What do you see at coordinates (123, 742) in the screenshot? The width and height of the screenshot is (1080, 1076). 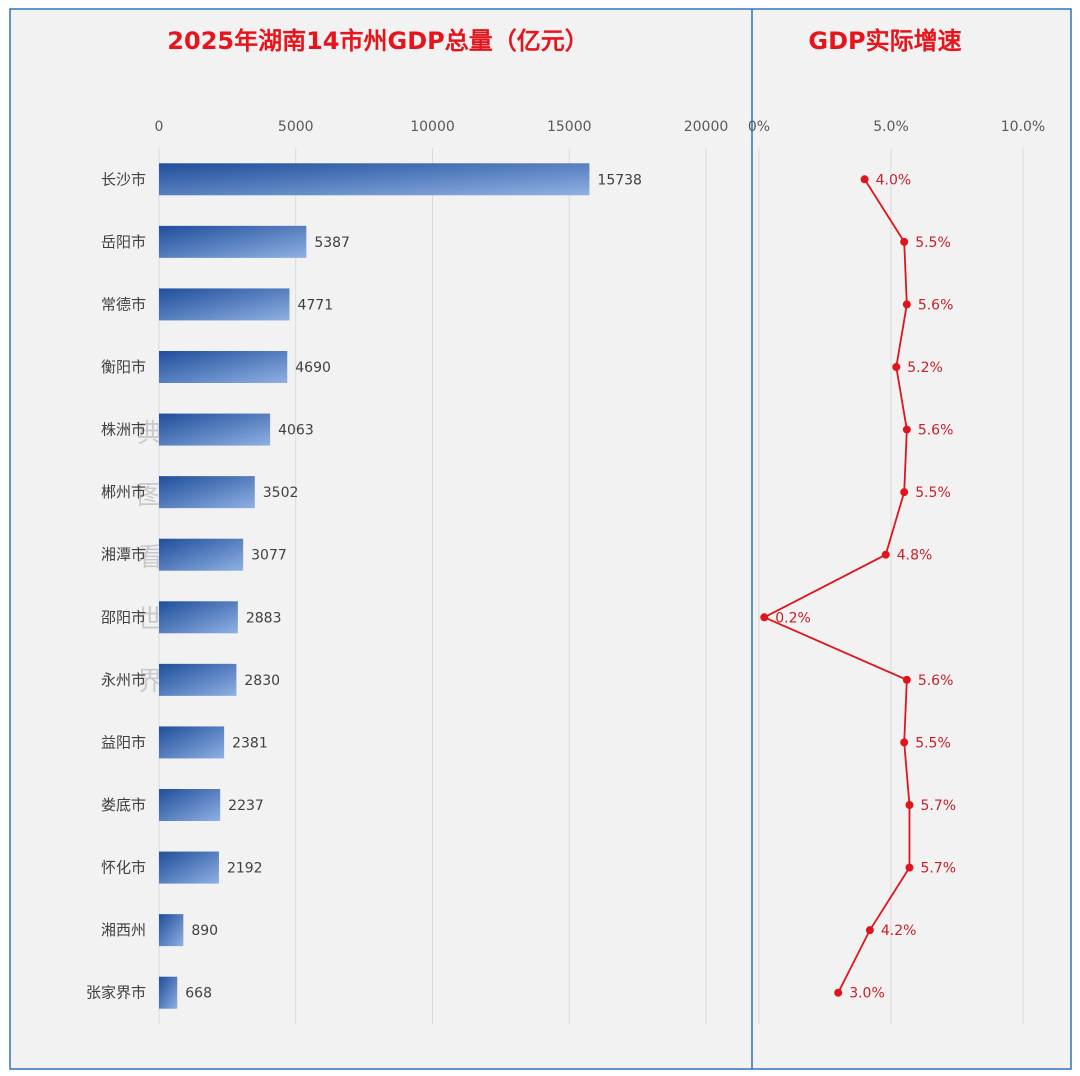 I see `city-label: 益阳市` at bounding box center [123, 742].